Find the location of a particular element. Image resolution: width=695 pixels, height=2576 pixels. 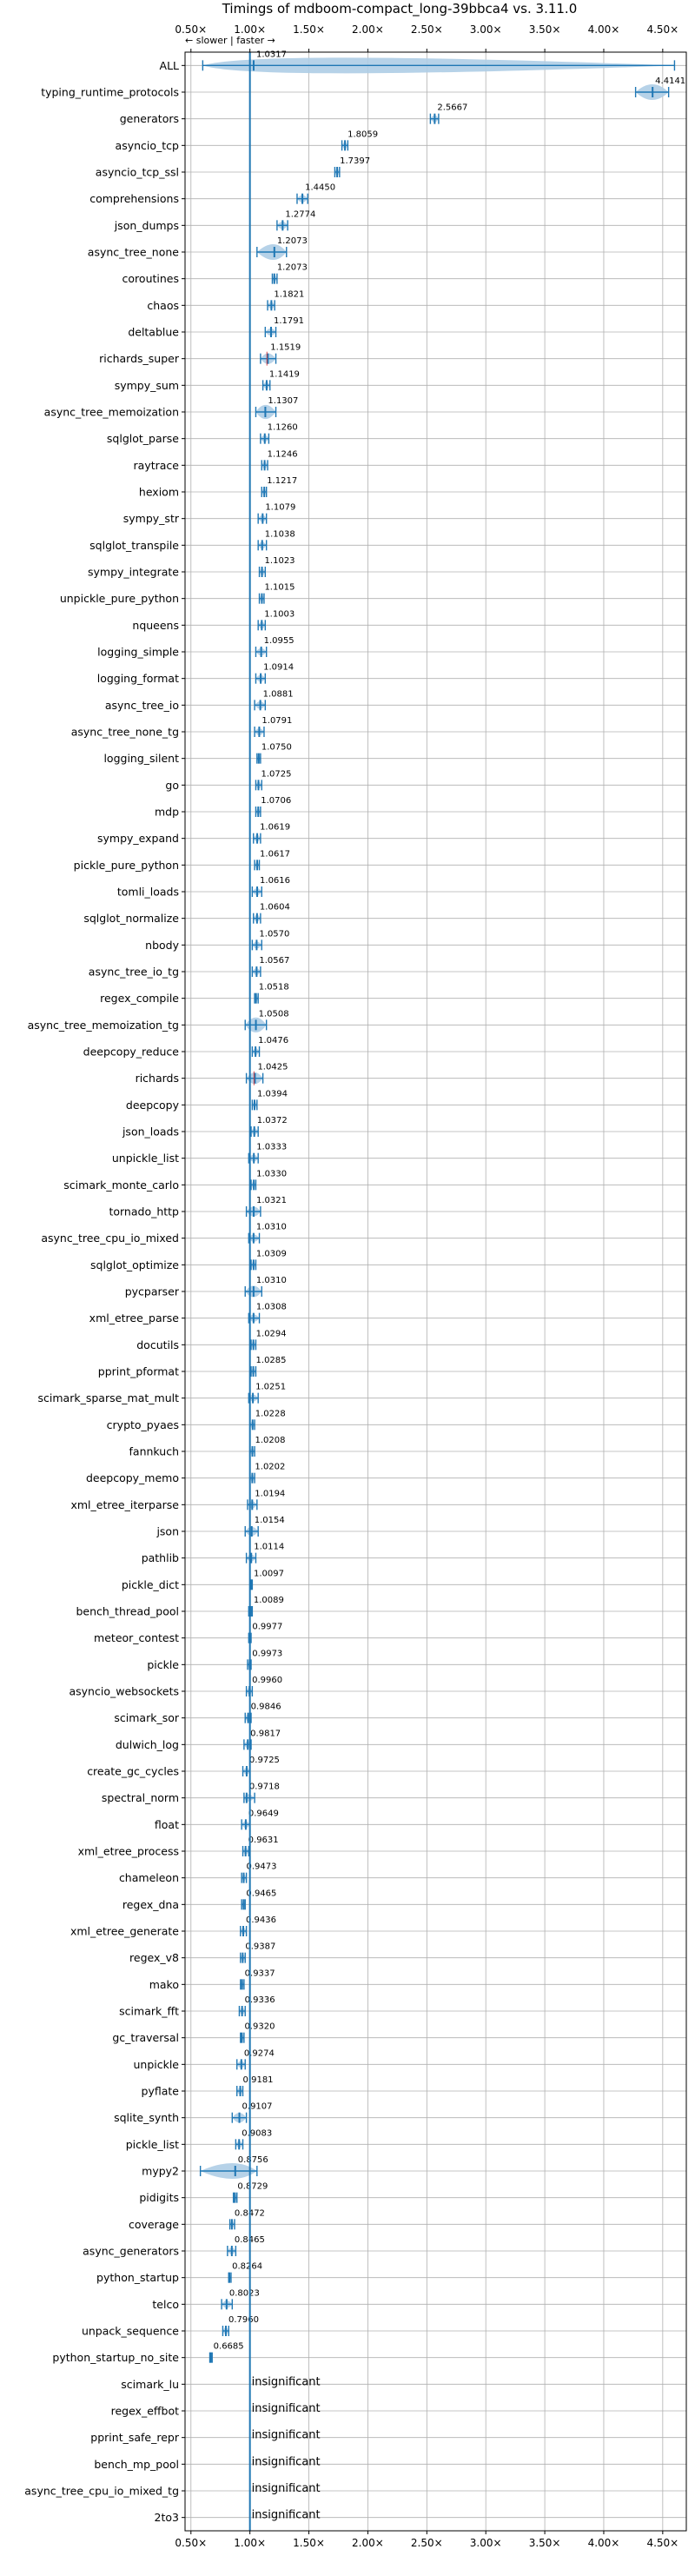

row-label: mypy2 is located at coordinates (160, 2171).